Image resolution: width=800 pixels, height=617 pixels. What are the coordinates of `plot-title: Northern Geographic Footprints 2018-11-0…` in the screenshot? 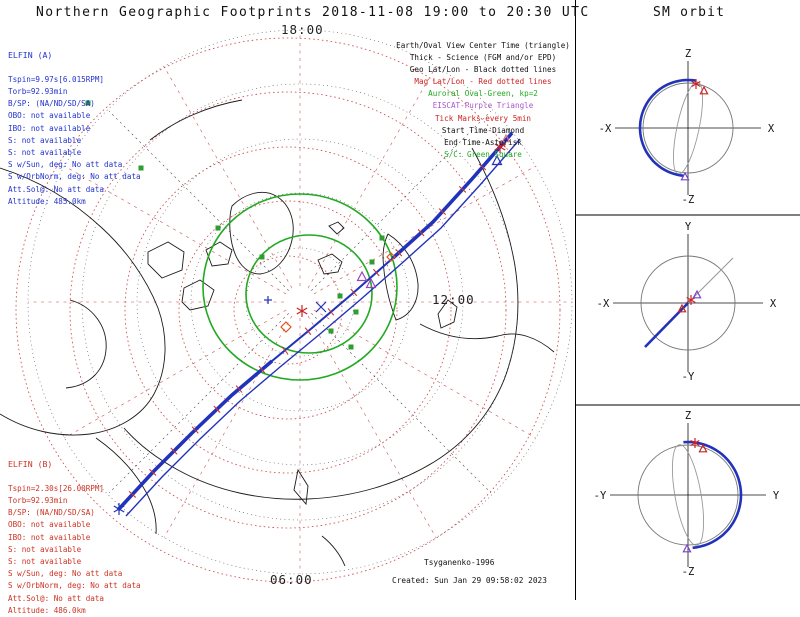 It's located at (313, 12).